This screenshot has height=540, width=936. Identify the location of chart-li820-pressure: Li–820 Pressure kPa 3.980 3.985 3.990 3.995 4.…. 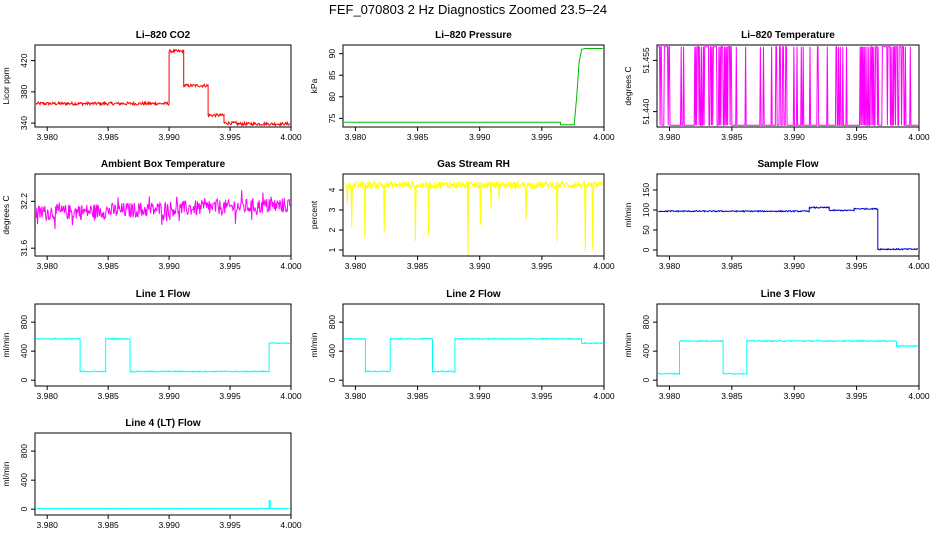
(462, 86).